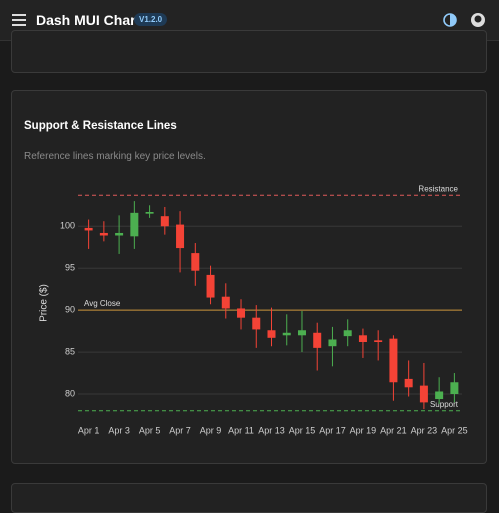  Describe the element at coordinates (20, 20) in the screenshot. I see `menu-button` at that location.